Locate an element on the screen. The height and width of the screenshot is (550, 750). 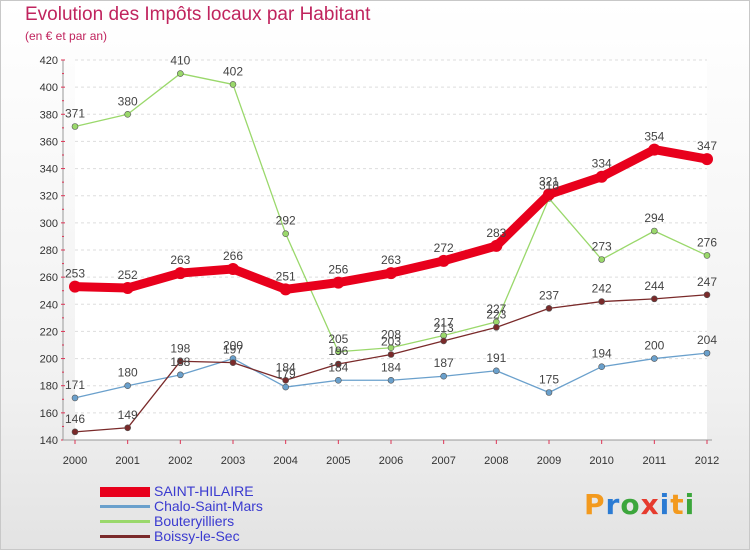
x-tick-label: 2009 is located at coordinates (549, 461).